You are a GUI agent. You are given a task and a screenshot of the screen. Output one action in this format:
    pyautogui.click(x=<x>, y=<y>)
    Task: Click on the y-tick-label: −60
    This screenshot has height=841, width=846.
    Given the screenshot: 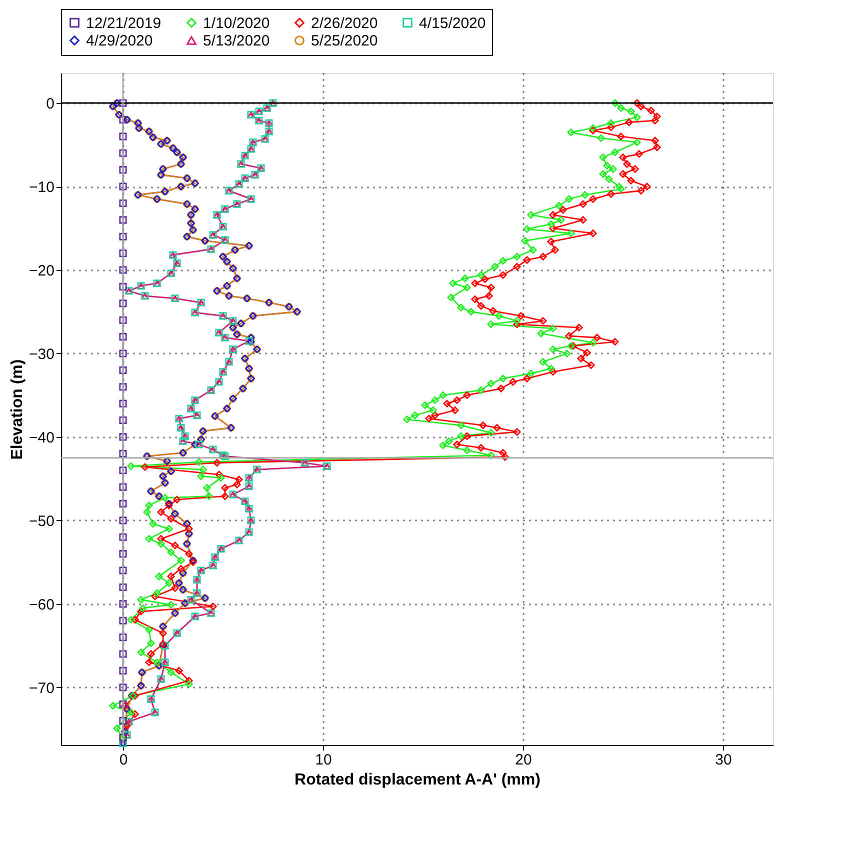 What is the action you would take?
    pyautogui.click(x=41, y=605)
    